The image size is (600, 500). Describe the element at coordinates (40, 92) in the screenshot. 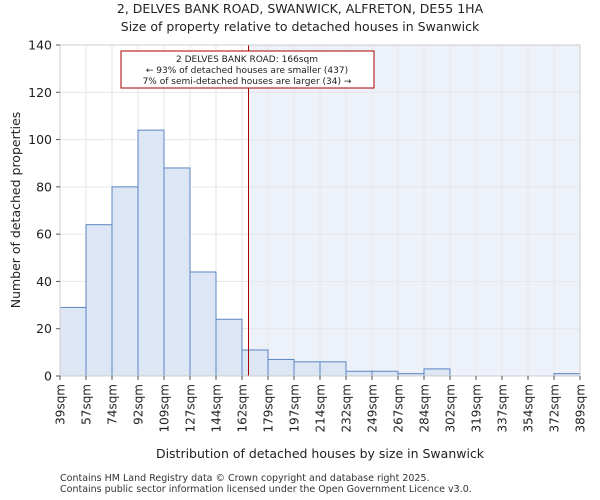

I see `y-tick-label-120: 120` at that location.